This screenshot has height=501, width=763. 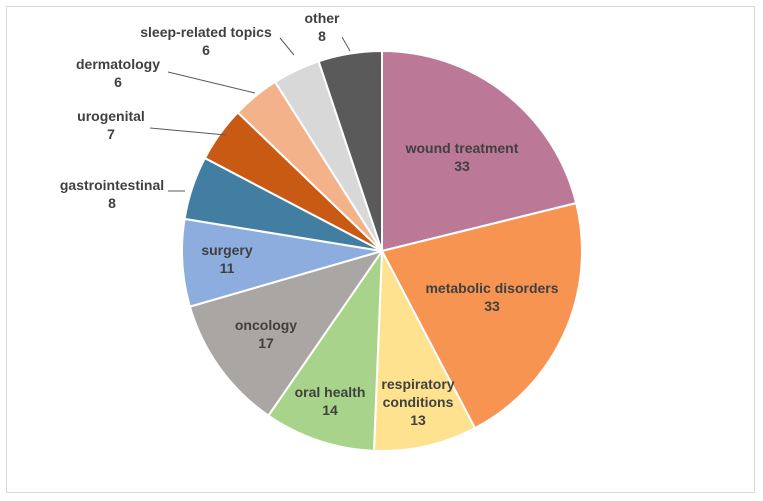 I want to click on pie-slice-respiratory-conditions, so click(x=424, y=349).